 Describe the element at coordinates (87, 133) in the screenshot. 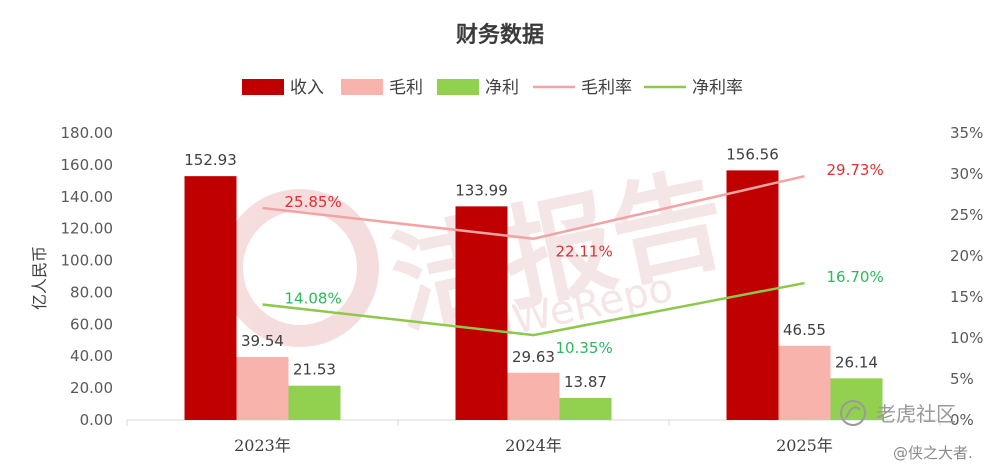

I see `y-tick-label: 180.00` at that location.